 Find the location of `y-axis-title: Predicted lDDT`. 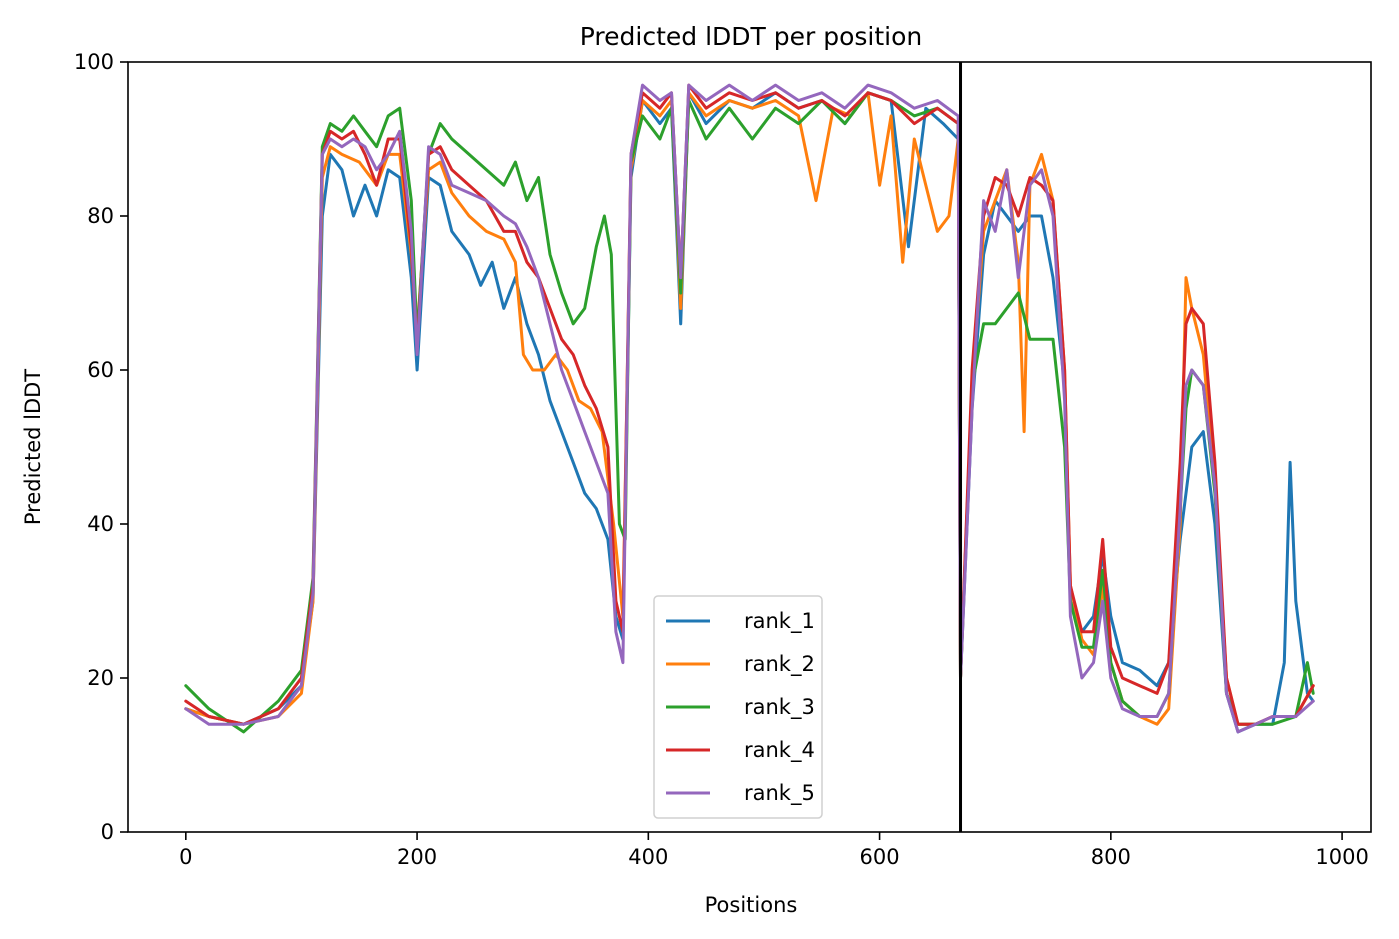

y-axis-title: Predicted lDDT is located at coordinates (33, 447).